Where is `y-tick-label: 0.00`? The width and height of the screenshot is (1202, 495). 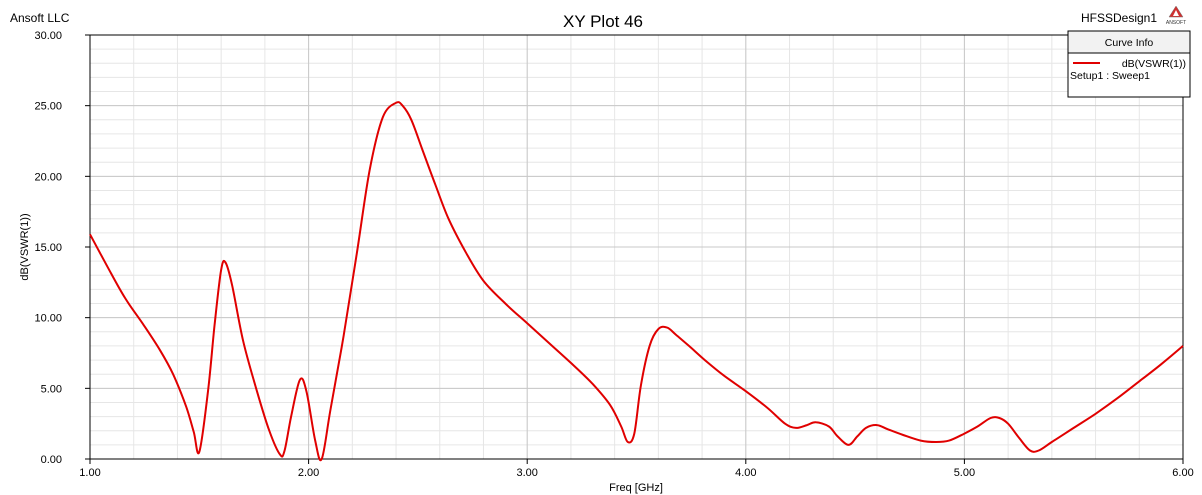
y-tick-label: 0.00 is located at coordinates (51, 460).